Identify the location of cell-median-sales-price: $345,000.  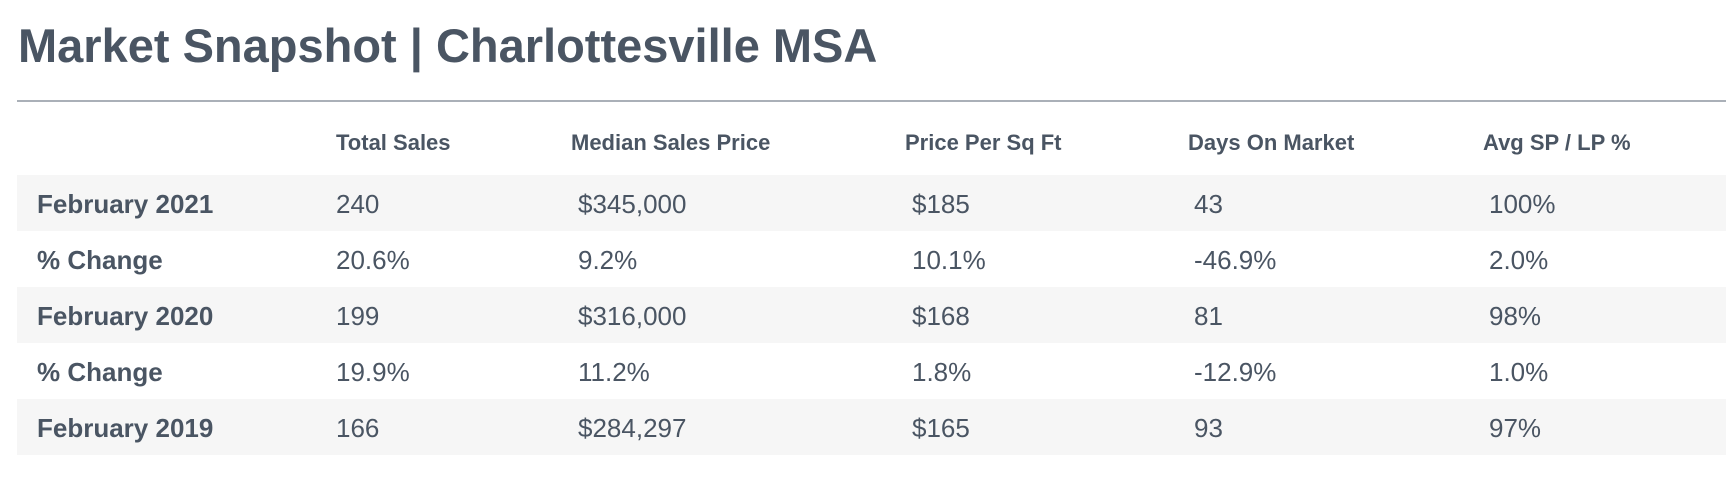
(632, 204).